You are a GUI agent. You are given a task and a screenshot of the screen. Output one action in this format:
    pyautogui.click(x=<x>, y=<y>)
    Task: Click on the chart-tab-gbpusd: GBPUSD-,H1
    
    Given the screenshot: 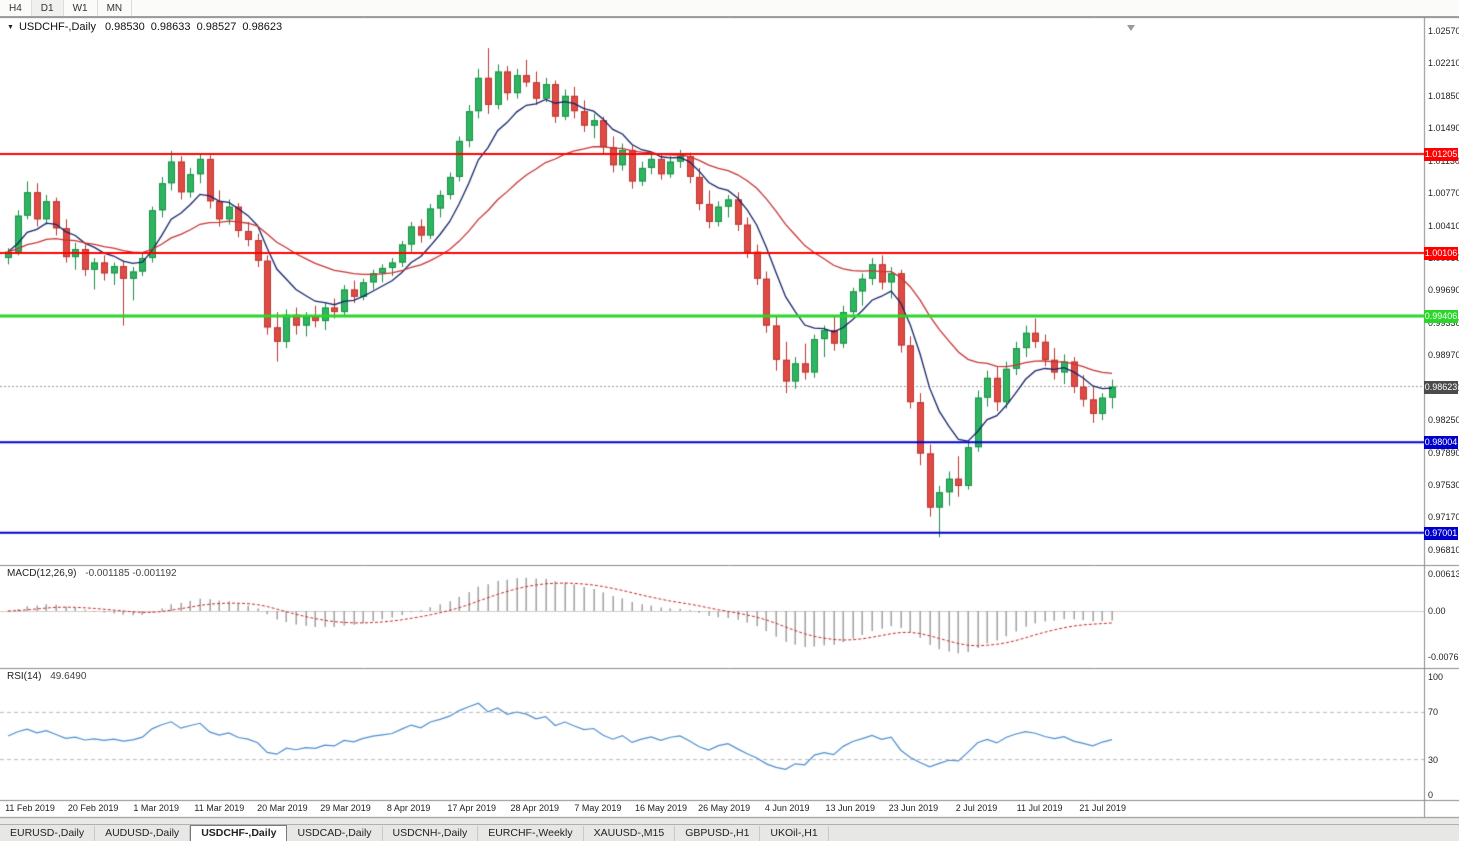 What is the action you would take?
    pyautogui.click(x=718, y=833)
    